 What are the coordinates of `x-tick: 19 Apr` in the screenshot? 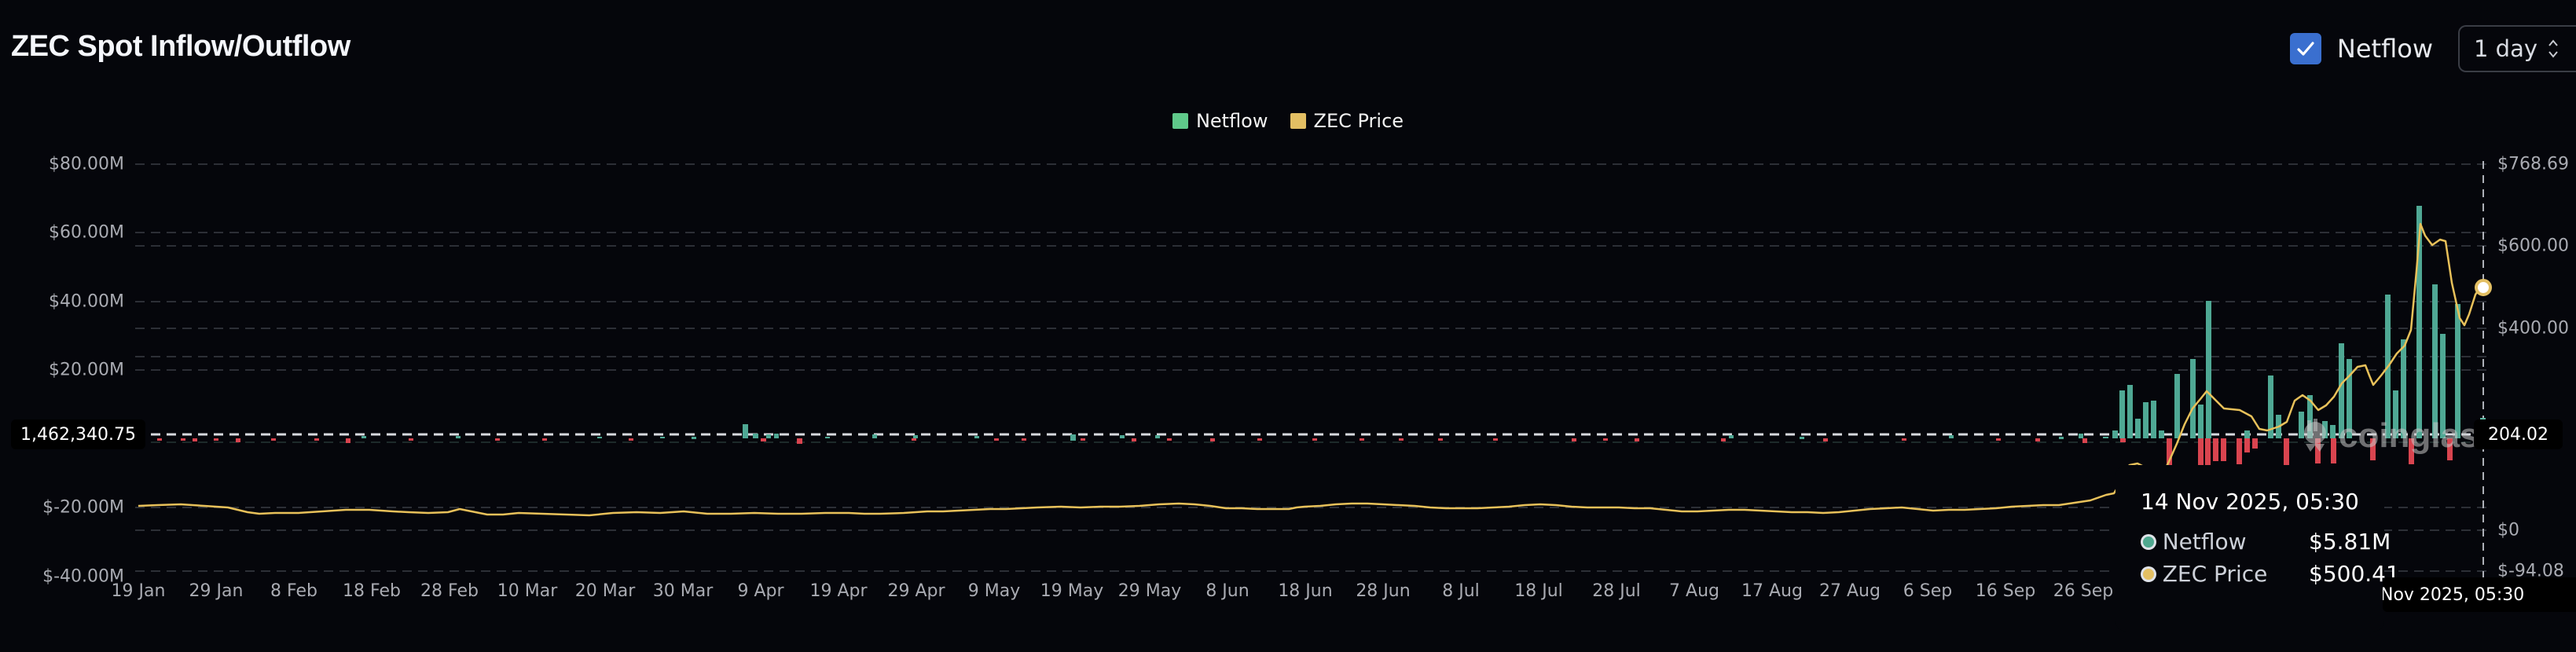 It's located at (838, 591).